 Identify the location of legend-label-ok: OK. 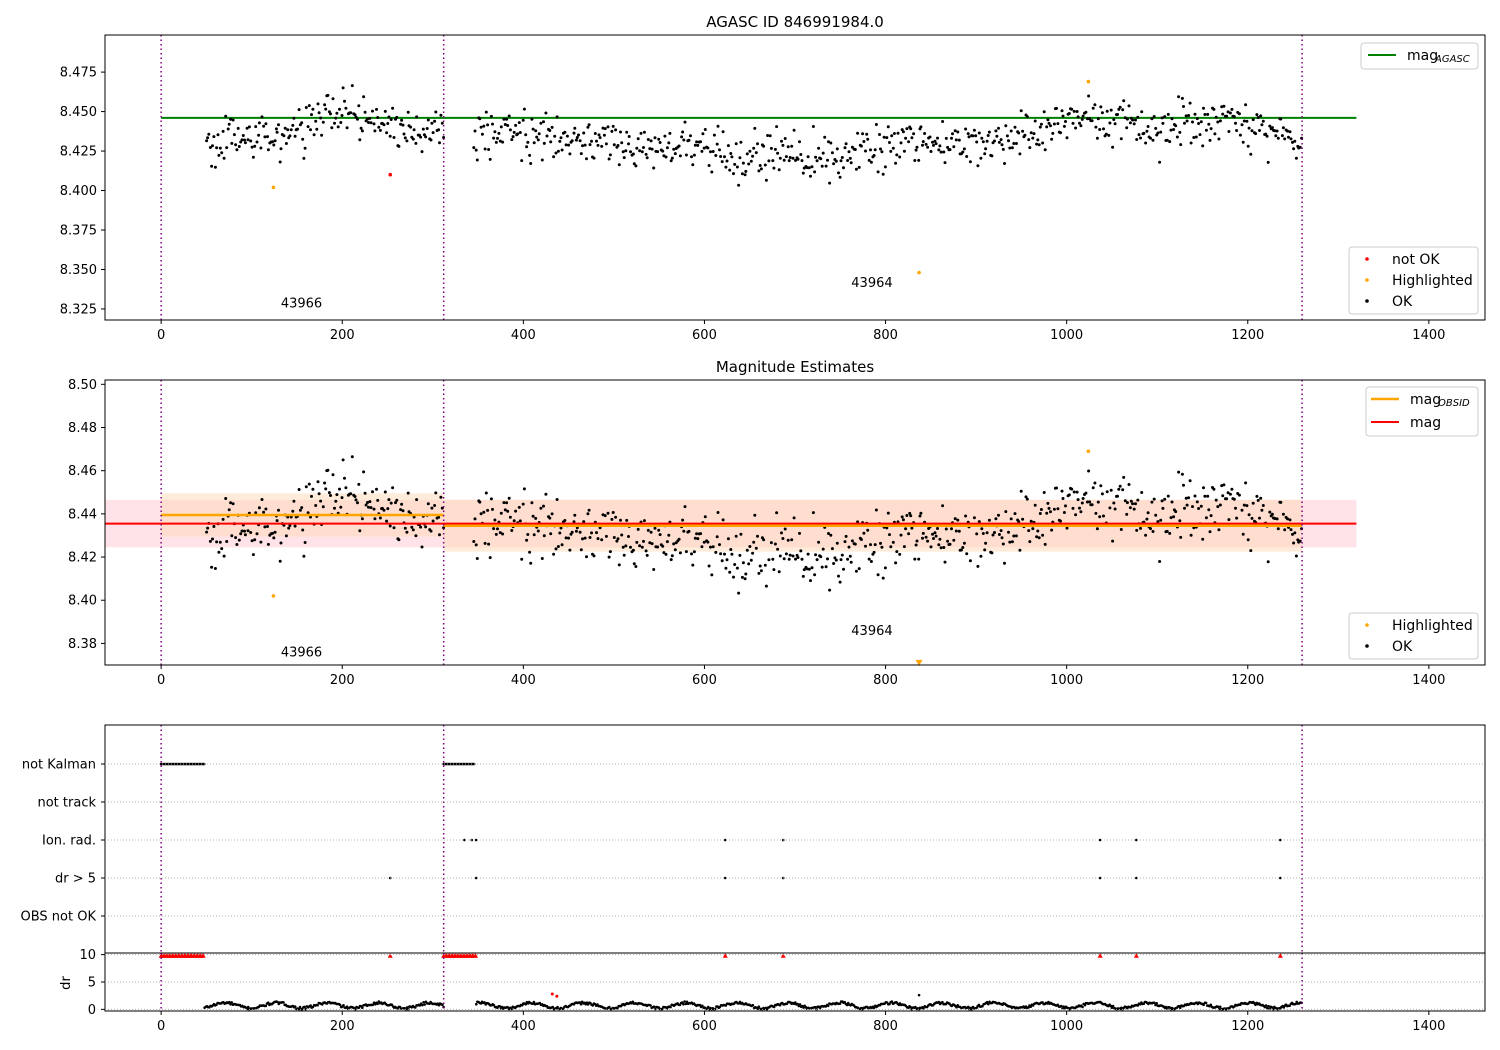
(1402, 302).